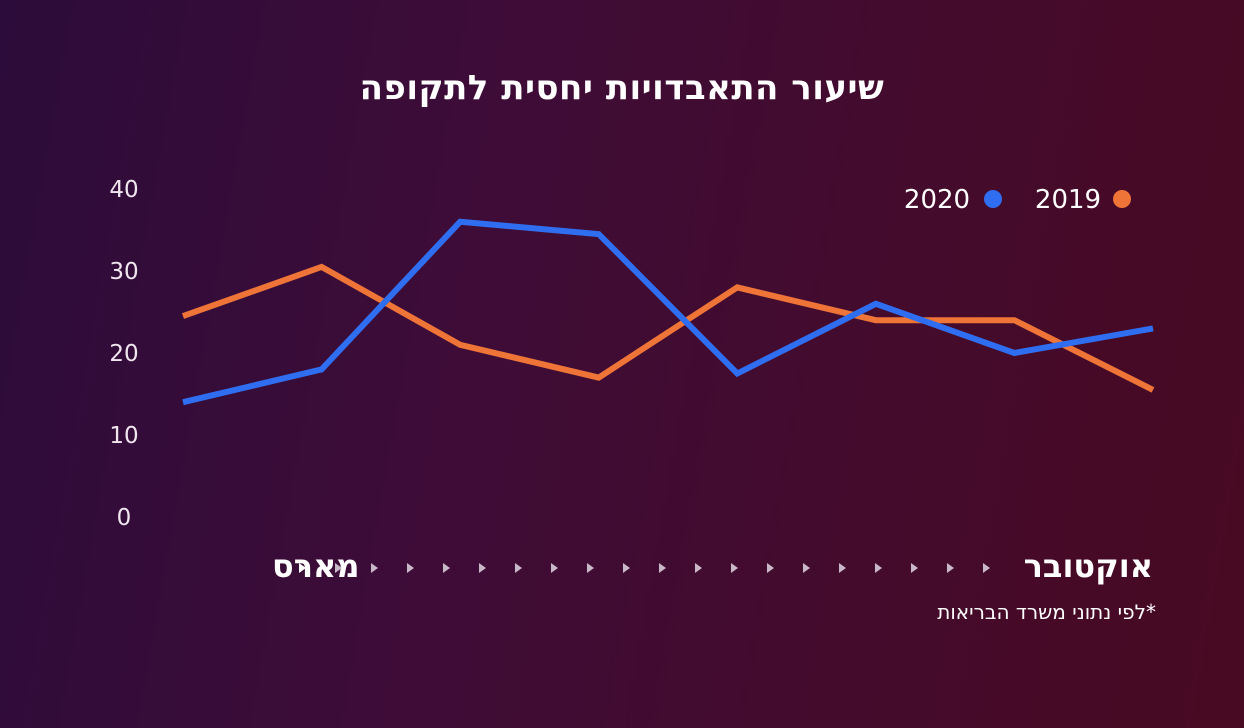 This screenshot has width=1244, height=728. Describe the element at coordinates (668, 328) in the screenshot. I see `series-line-2019` at that location.